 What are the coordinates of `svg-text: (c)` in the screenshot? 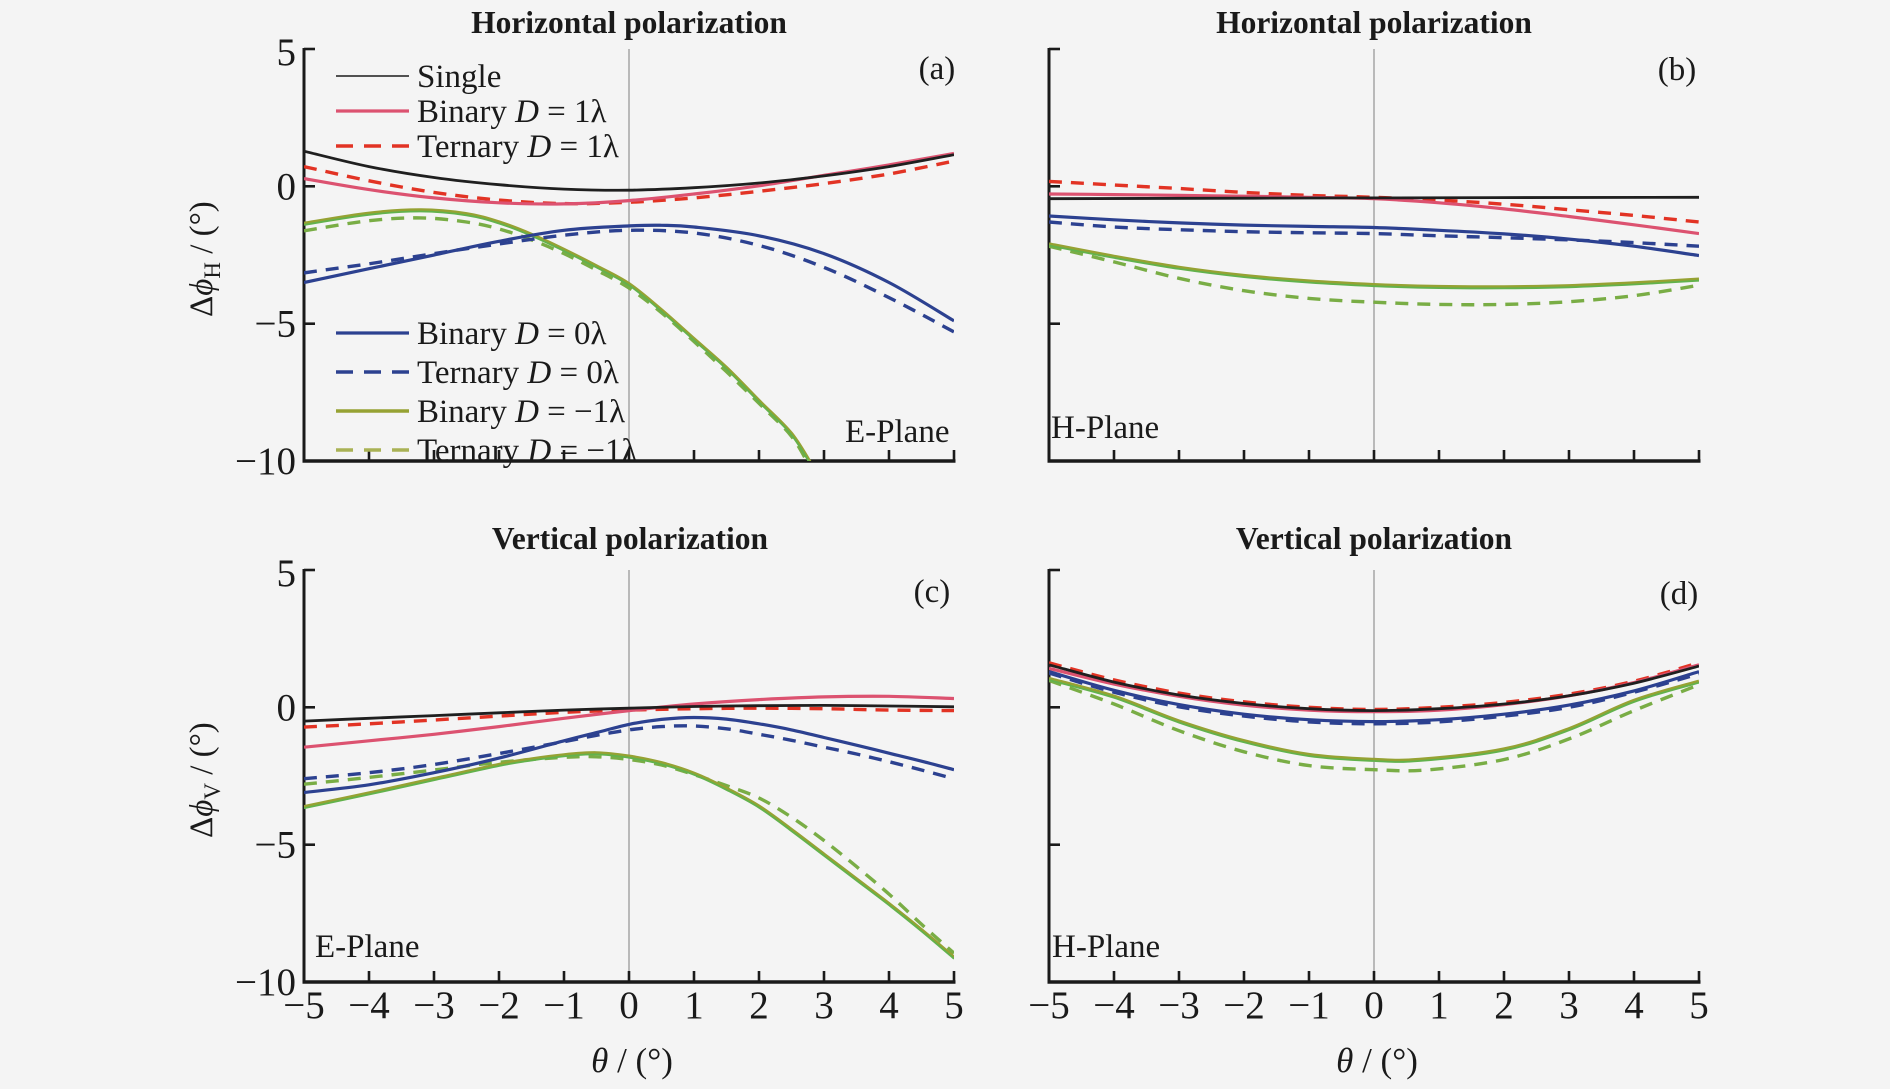 It's located at (932, 592).